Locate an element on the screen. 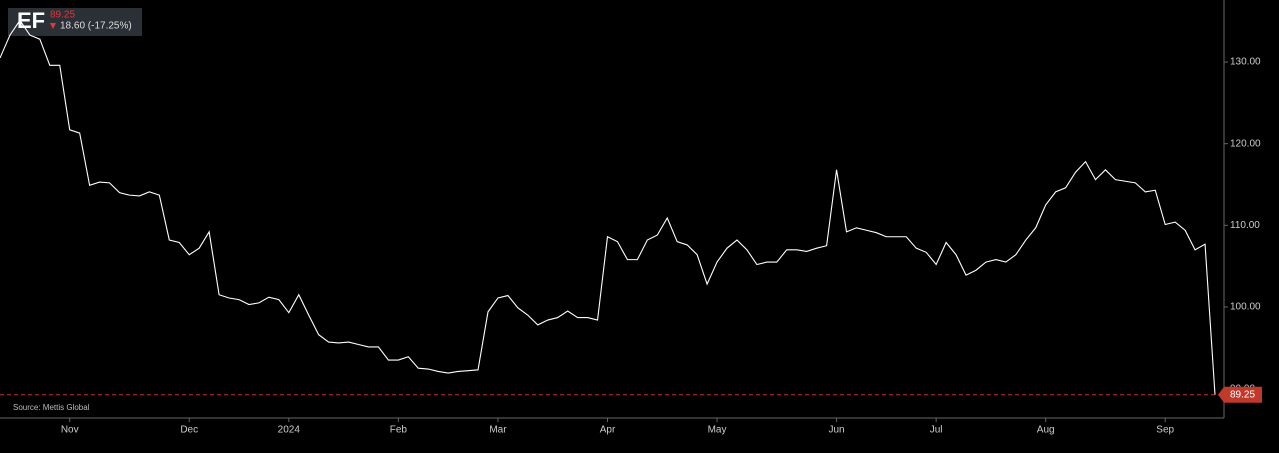 This screenshot has height=453, width=1279. x-tick-label: Dec is located at coordinates (189, 430).